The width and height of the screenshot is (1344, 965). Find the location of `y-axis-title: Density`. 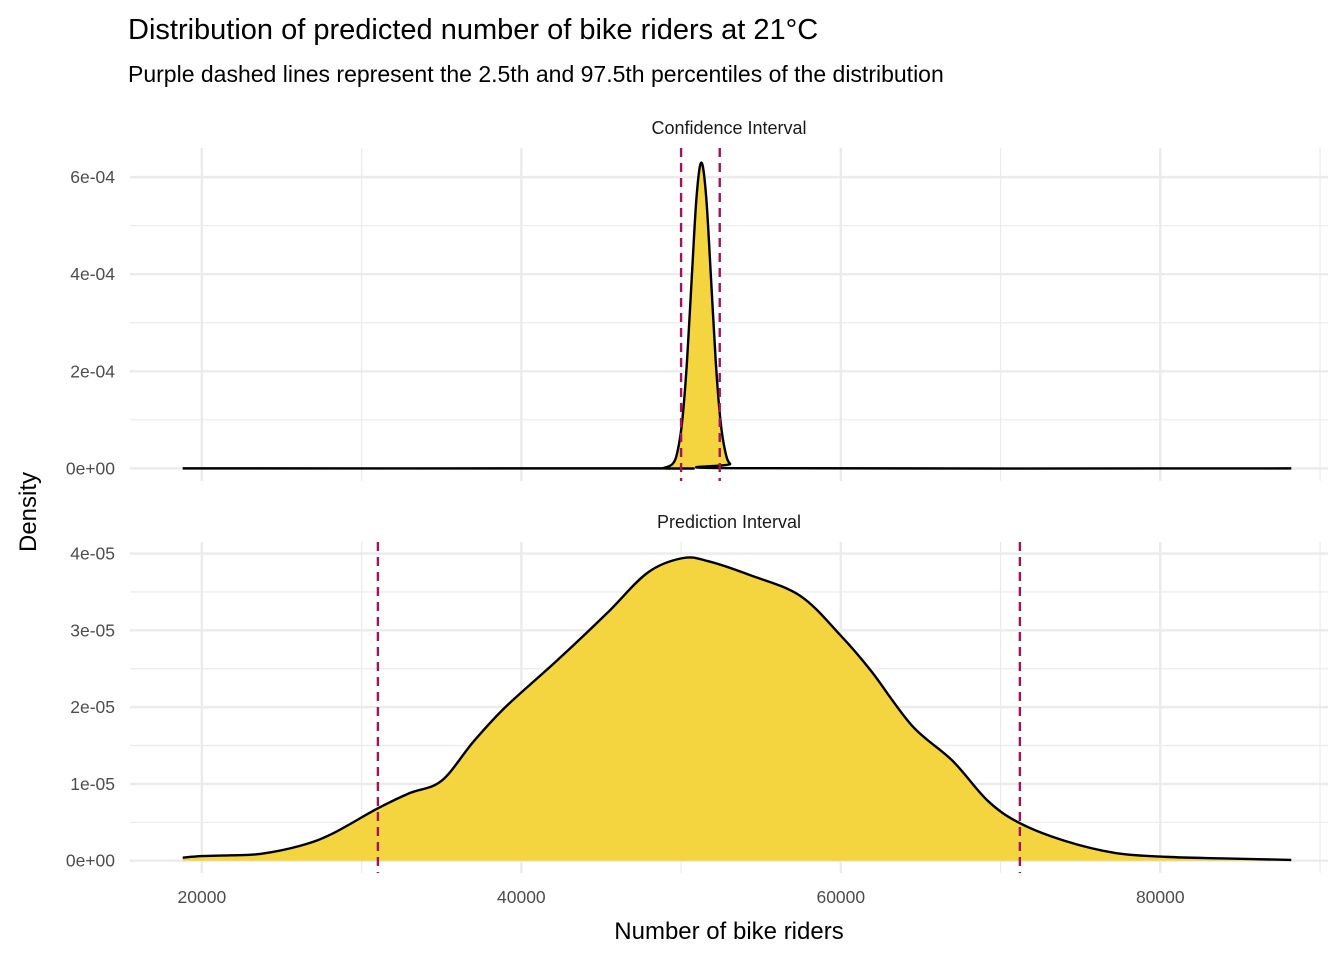

y-axis-title: Density is located at coordinates (28, 512).